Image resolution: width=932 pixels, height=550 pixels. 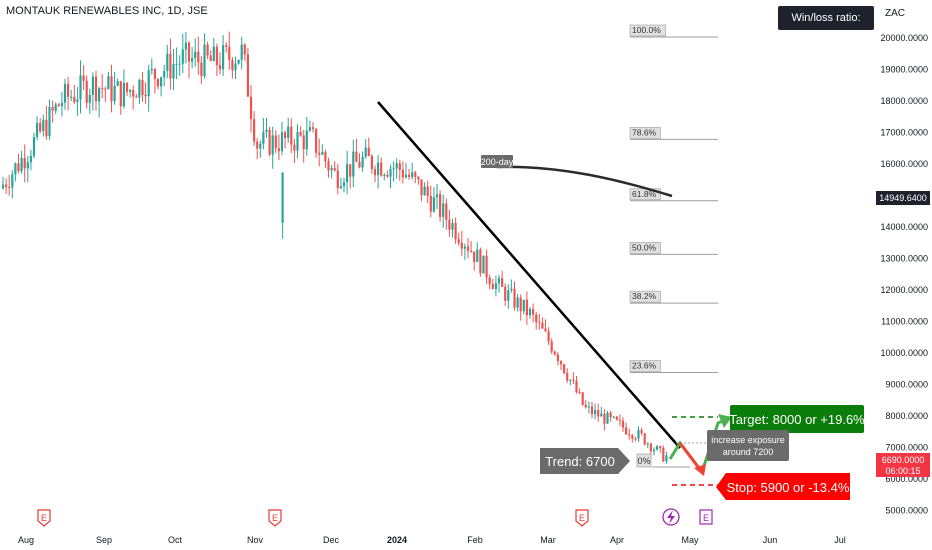 What do you see at coordinates (585, 461) in the screenshot?
I see `trend-callout: Trend: 6700` at bounding box center [585, 461].